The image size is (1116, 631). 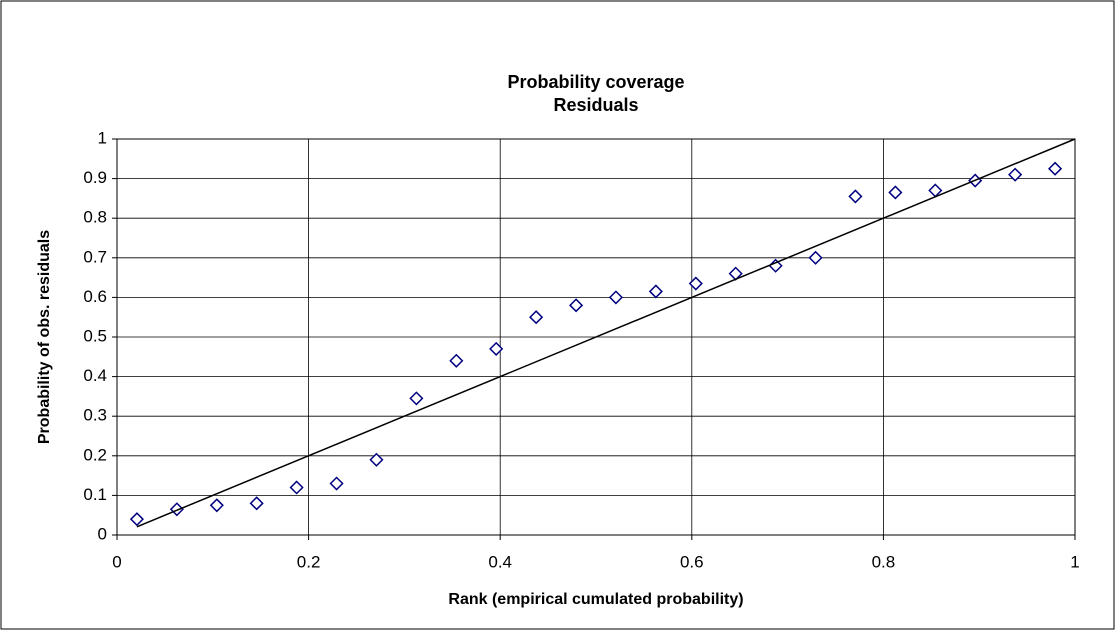 What do you see at coordinates (102, 137) in the screenshot?
I see `y-tick-label: 1` at bounding box center [102, 137].